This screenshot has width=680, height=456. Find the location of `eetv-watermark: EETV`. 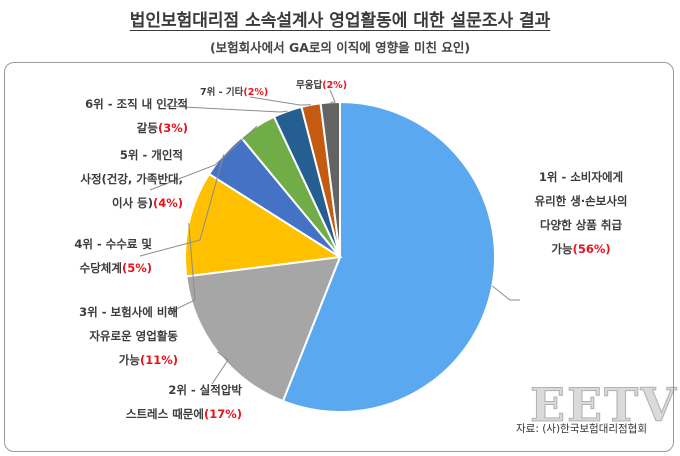

eetv-watermark: EETV is located at coordinates (604, 405).